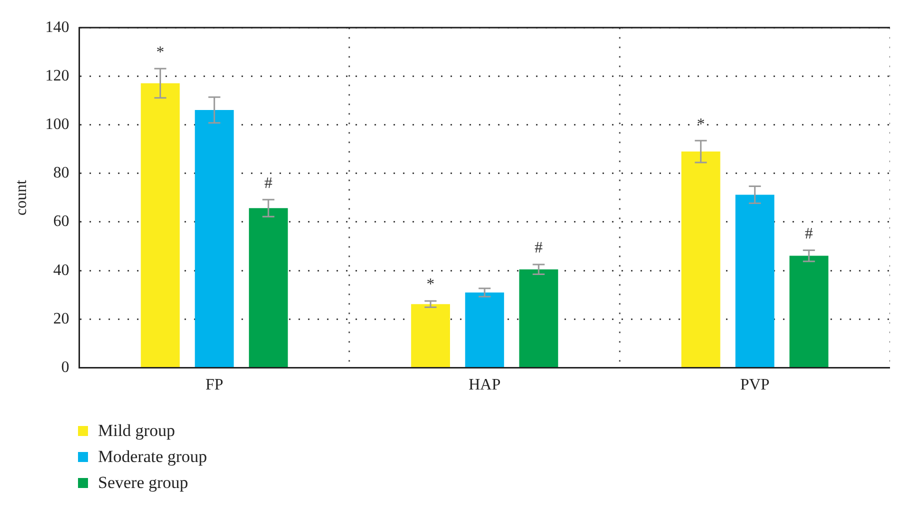  Describe the element at coordinates (57, 75) in the screenshot. I see `y-tick-label: 120` at that location.